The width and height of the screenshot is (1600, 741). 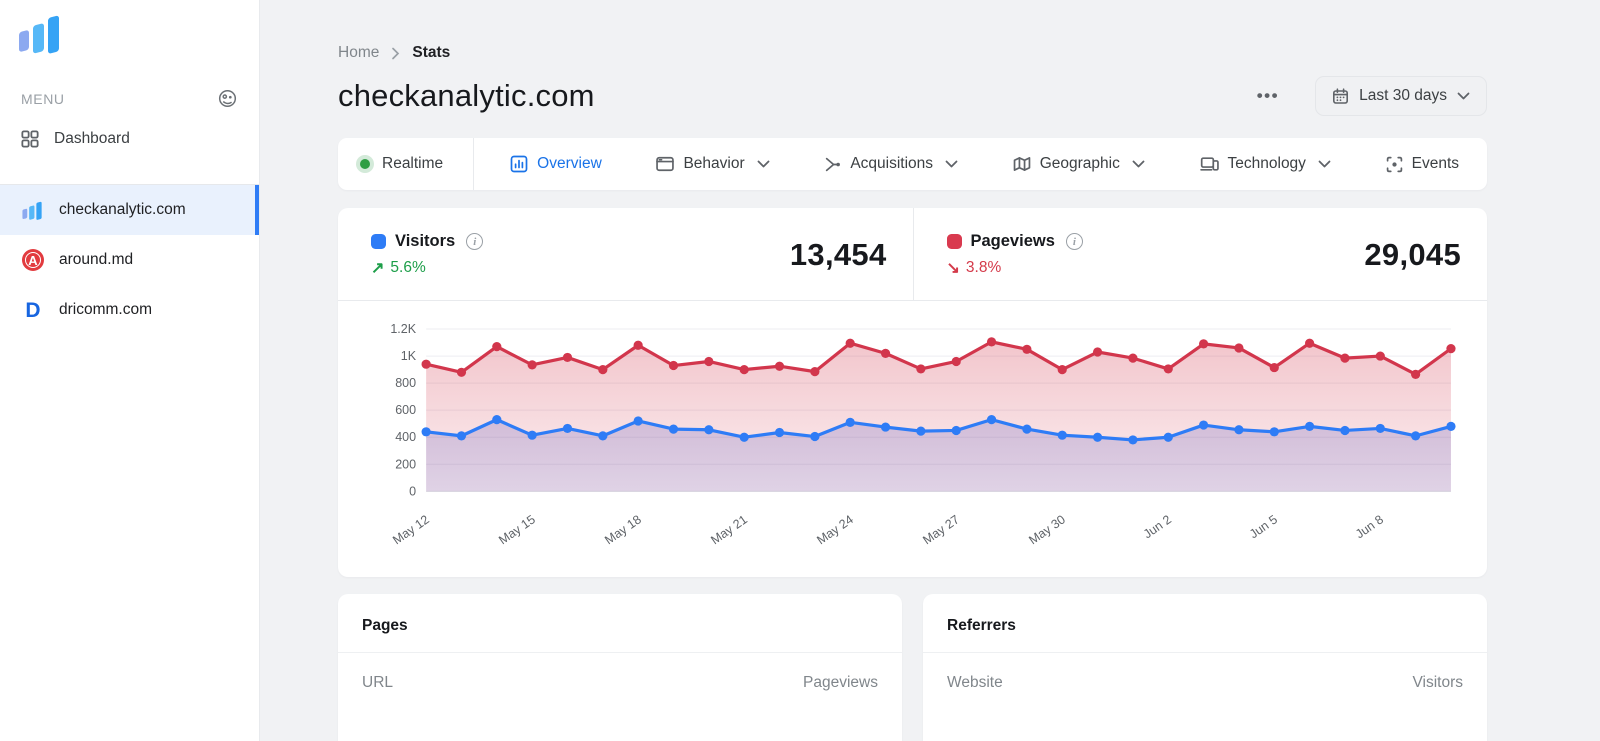 I want to click on sidebar-item-dashboard: Dashboard, so click(x=129, y=139).